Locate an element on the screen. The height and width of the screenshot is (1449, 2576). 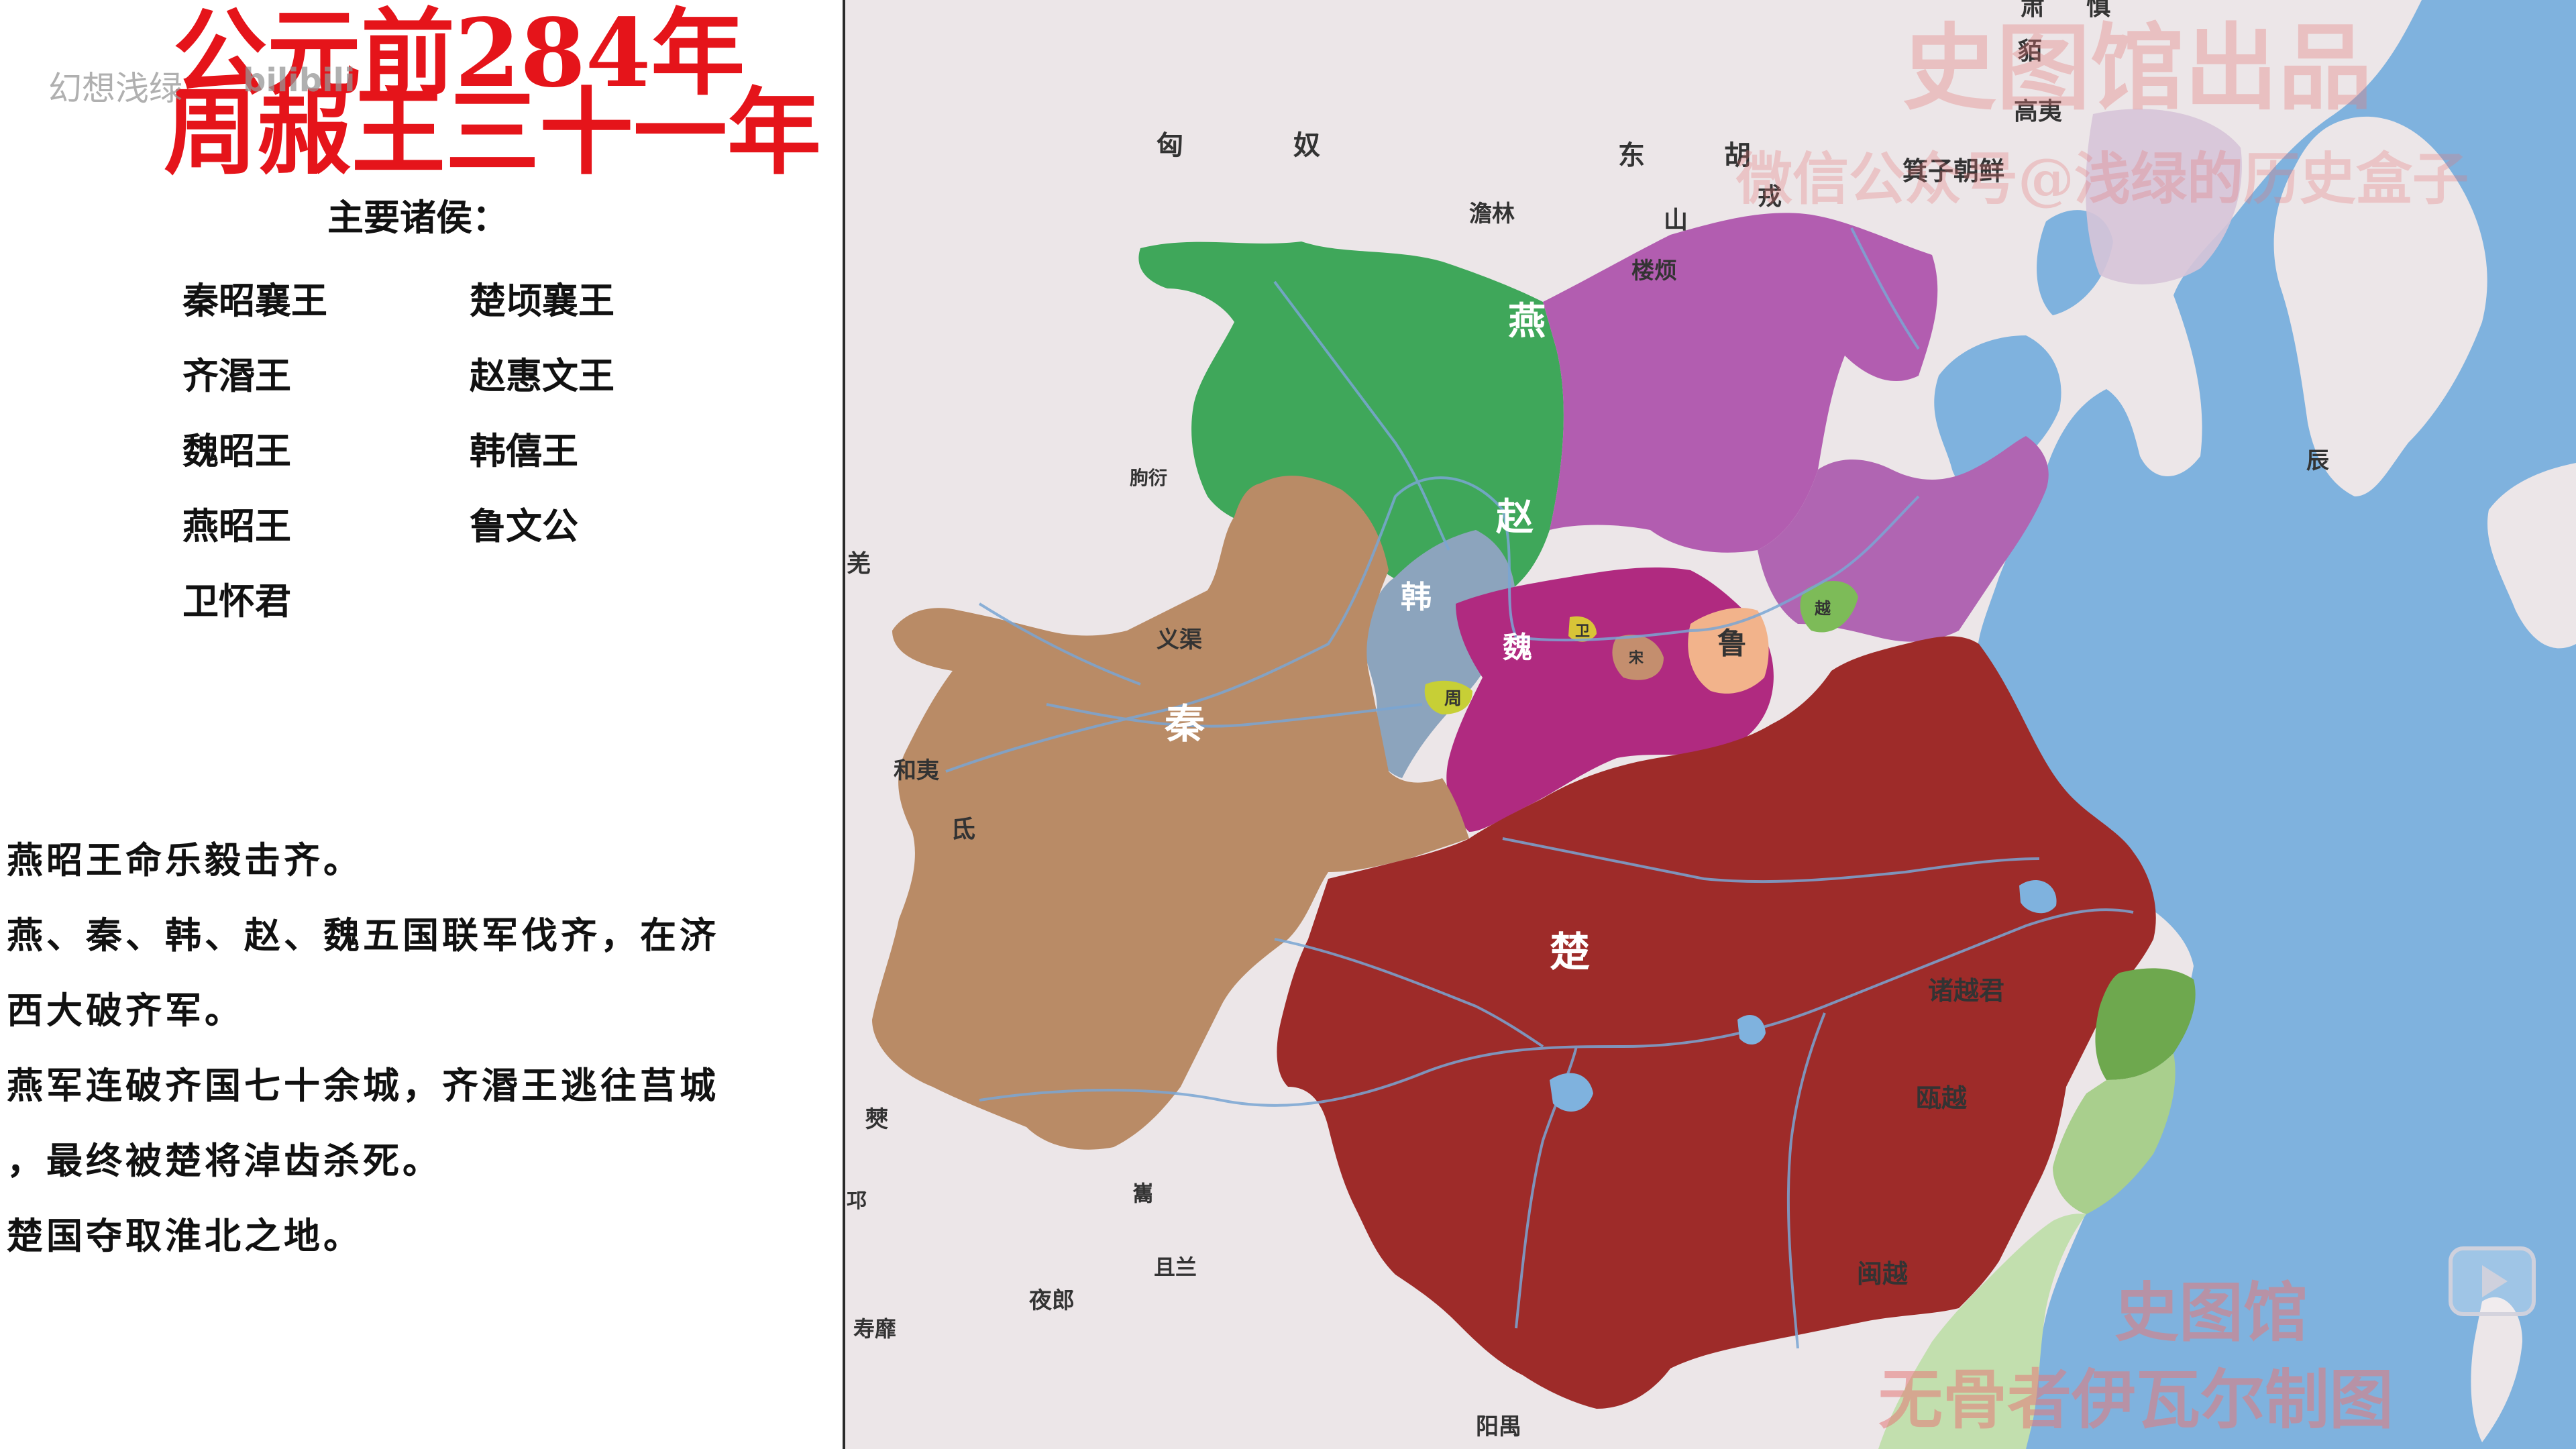
map-label: 肃 is located at coordinates (2033, 10).